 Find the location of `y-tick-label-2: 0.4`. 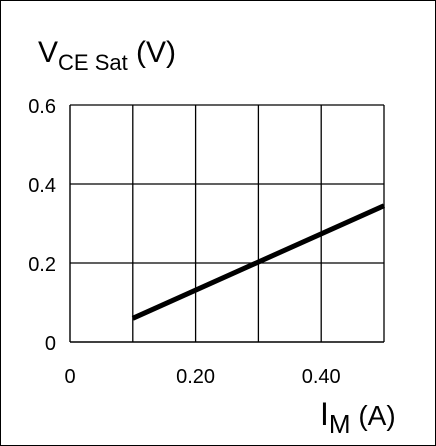

y-tick-label-2: 0.4 is located at coordinates (42, 186).